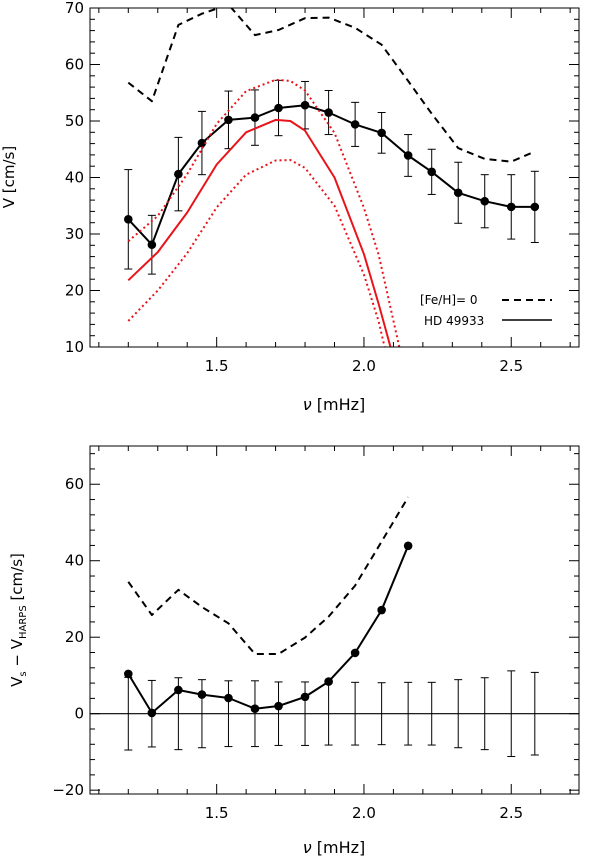 The image size is (598, 857). What do you see at coordinates (68, 790) in the screenshot?
I see `bottom-y-tick-label: −20` at bounding box center [68, 790].